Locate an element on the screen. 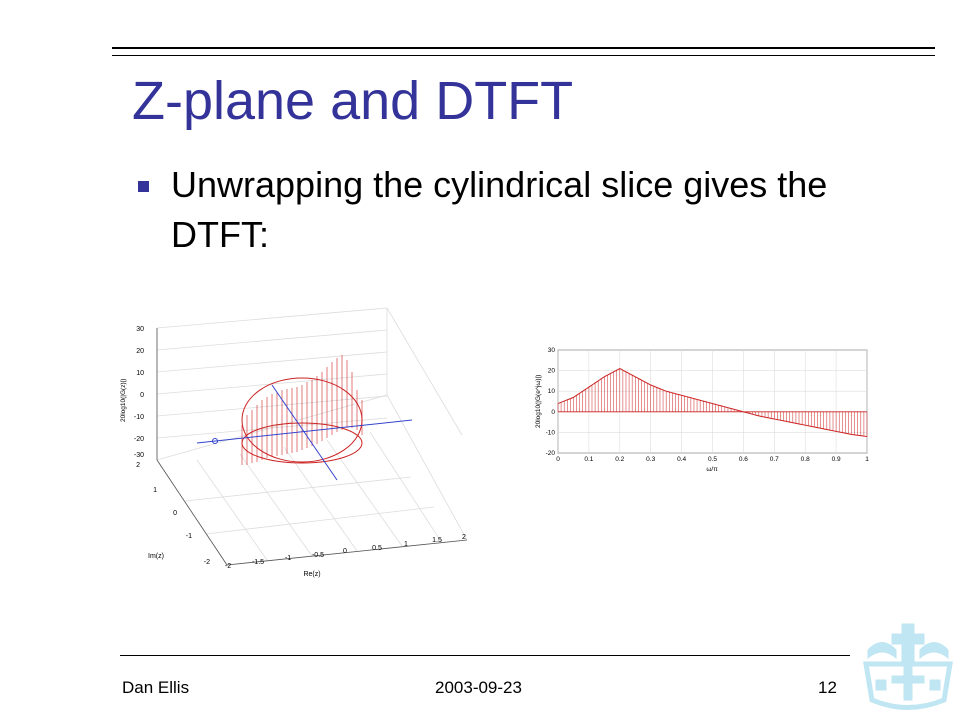 The image size is (960, 720). x-tick: -0.5 is located at coordinates (318, 555).